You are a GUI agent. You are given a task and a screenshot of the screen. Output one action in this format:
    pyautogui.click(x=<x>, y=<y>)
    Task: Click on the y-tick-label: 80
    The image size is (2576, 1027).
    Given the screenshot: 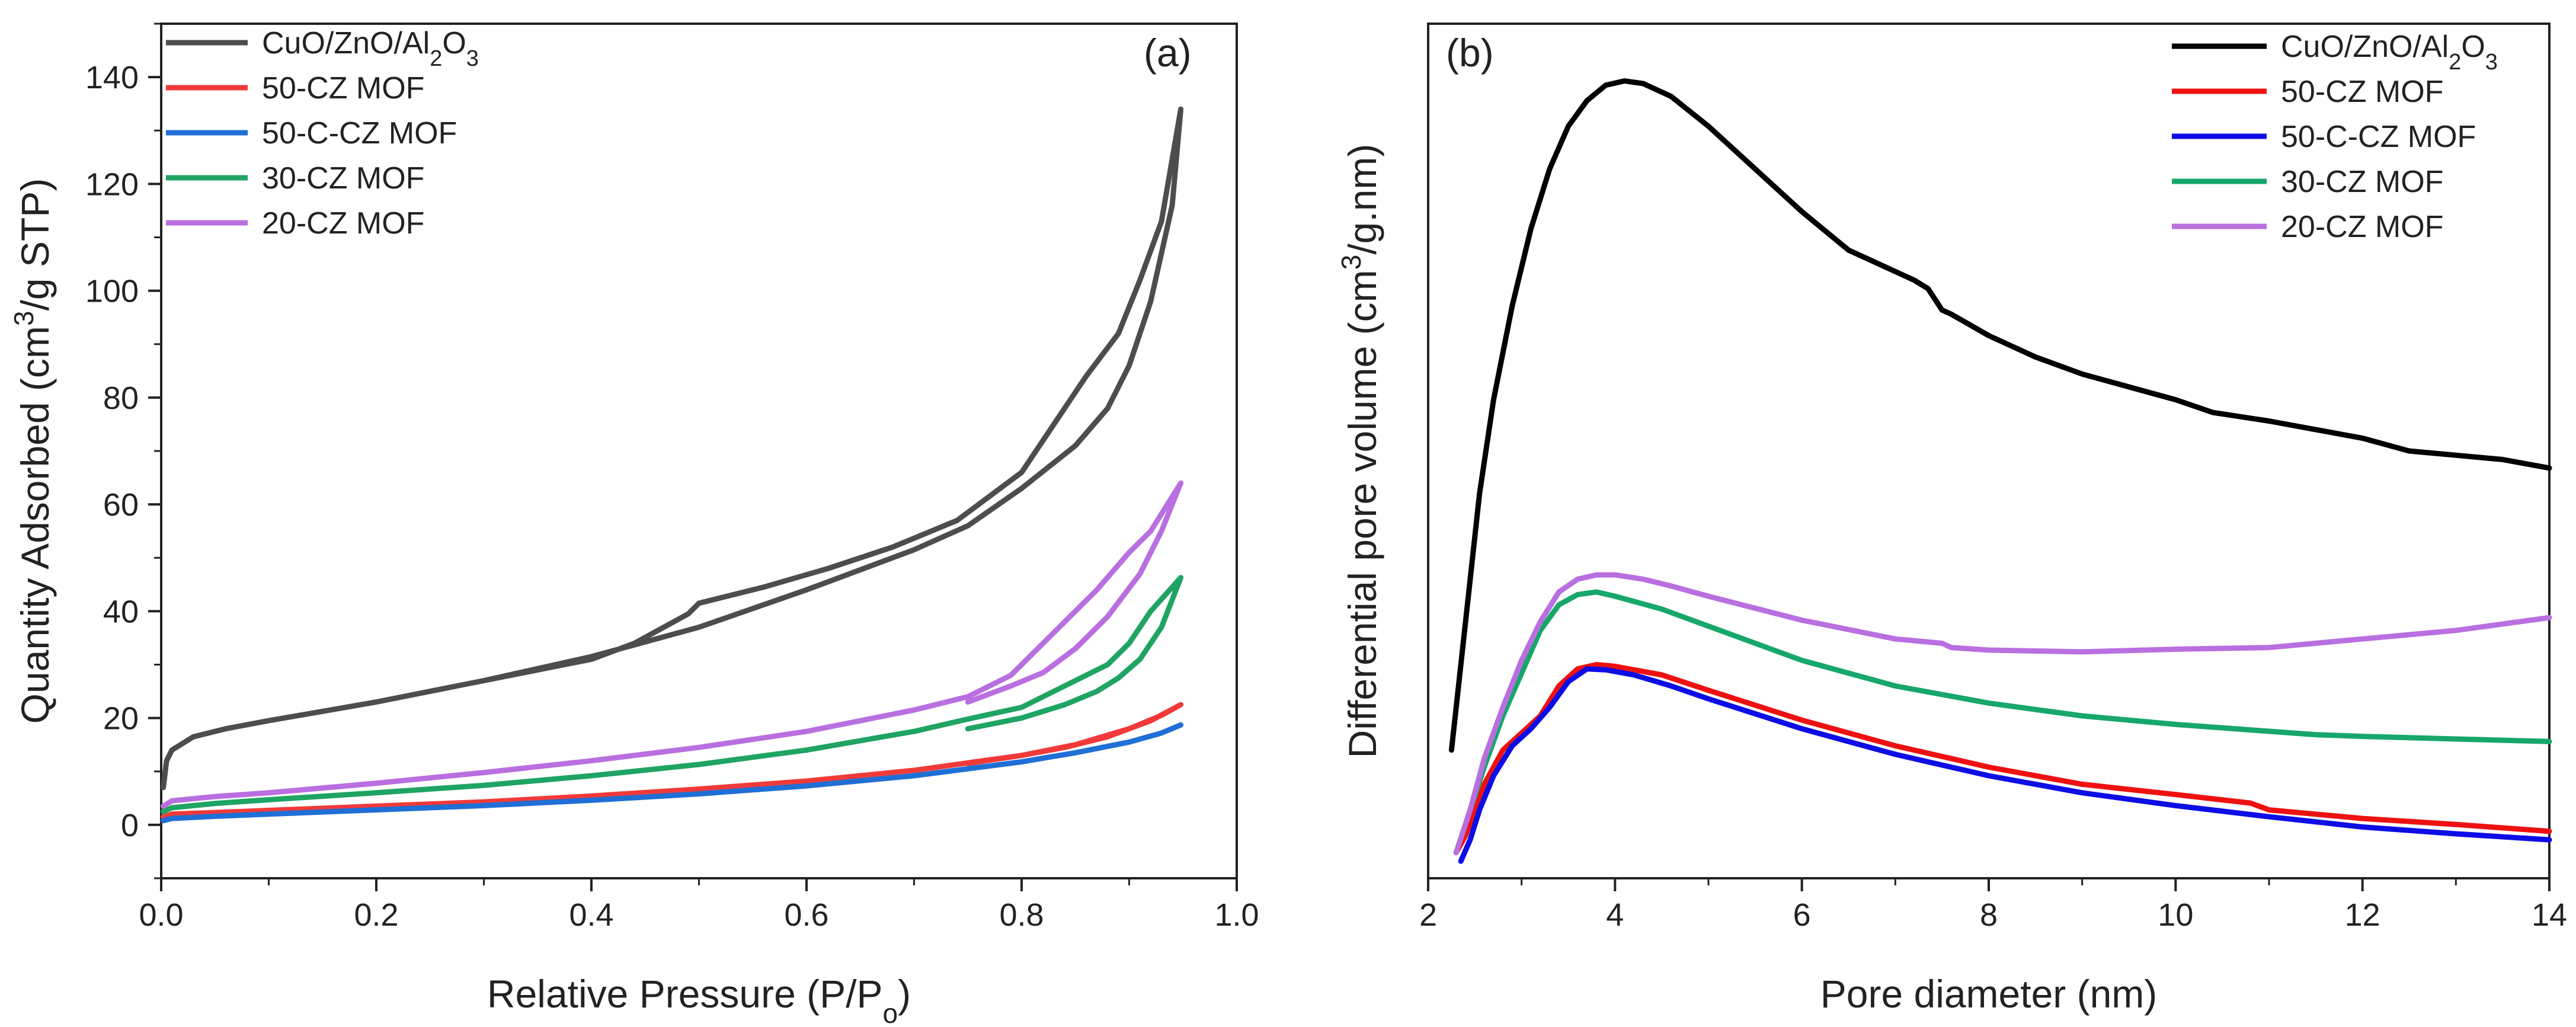 What is the action you would take?
    pyautogui.click(x=121, y=398)
    